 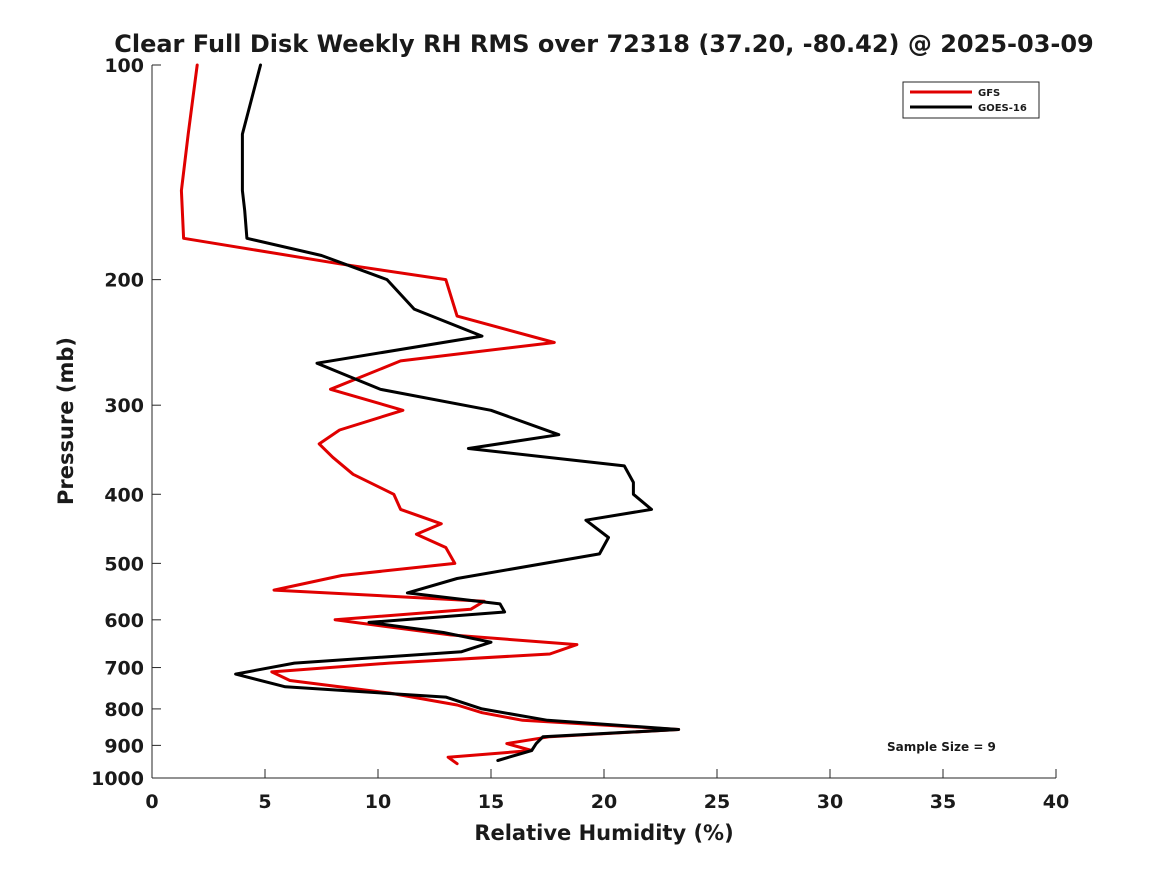 What do you see at coordinates (151, 802) in the screenshot?
I see `x-tick-label: 0` at bounding box center [151, 802].